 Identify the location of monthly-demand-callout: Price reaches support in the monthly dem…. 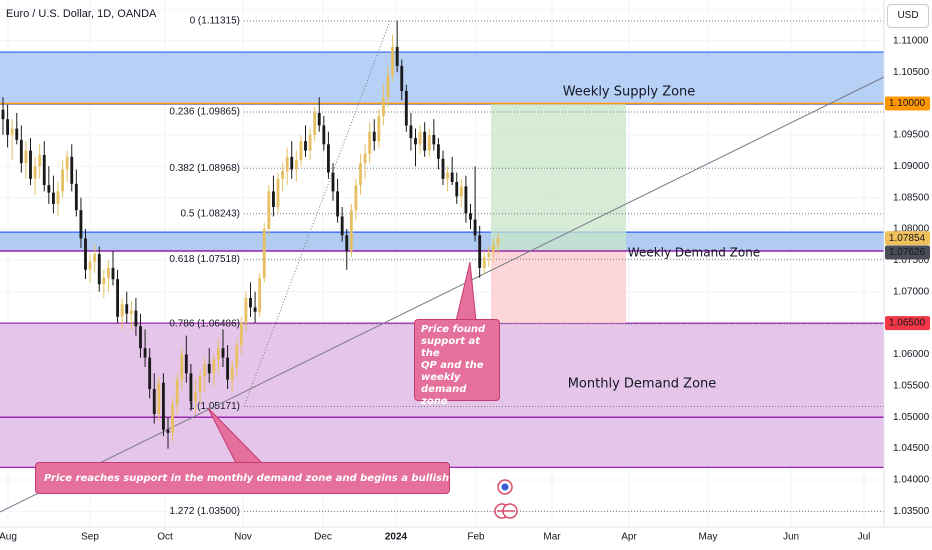
(259, 478).